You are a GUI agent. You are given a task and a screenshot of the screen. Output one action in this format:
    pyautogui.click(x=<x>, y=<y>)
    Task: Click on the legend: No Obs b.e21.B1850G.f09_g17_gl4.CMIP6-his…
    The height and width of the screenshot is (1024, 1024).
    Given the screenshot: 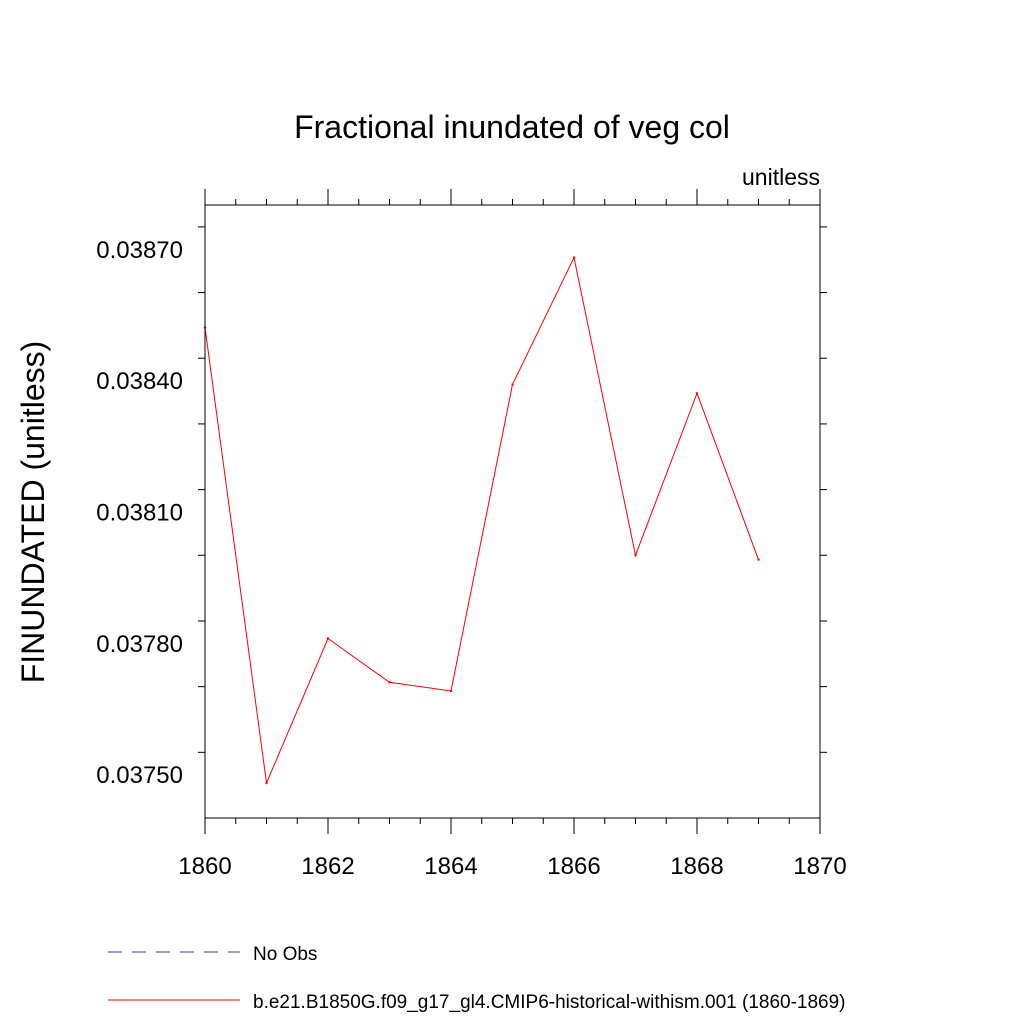 What is the action you would take?
    pyautogui.click(x=477, y=978)
    